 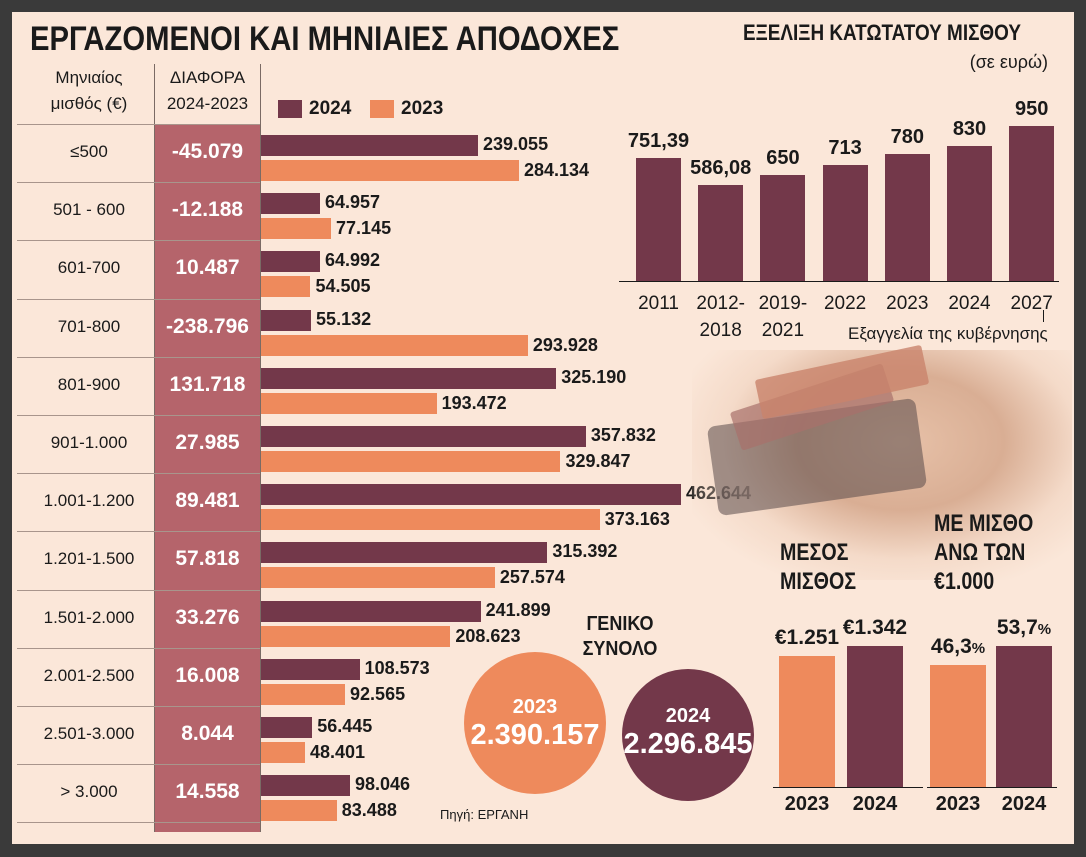 I want to click on difference-value: -238.796, so click(x=207, y=326).